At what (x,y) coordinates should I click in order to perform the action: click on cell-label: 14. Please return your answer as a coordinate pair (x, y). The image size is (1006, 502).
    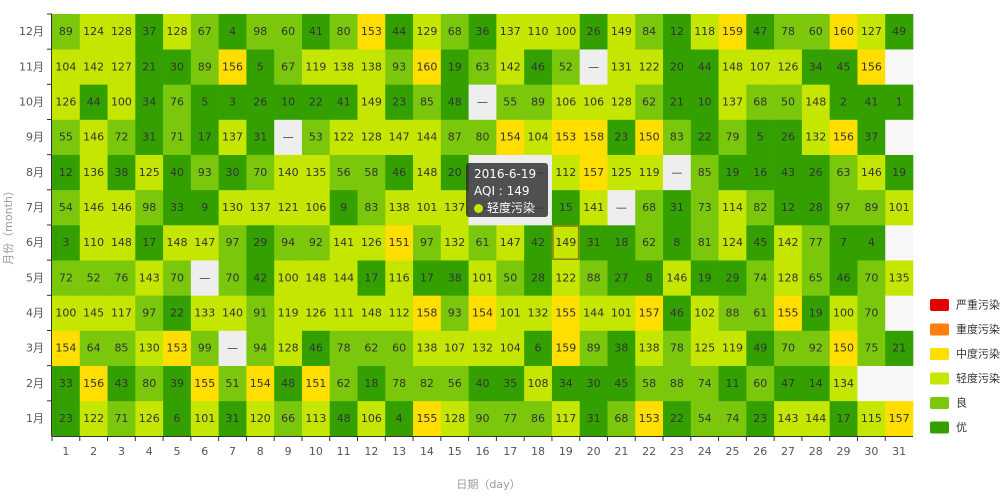
    Looking at the image, I should click on (816, 383).